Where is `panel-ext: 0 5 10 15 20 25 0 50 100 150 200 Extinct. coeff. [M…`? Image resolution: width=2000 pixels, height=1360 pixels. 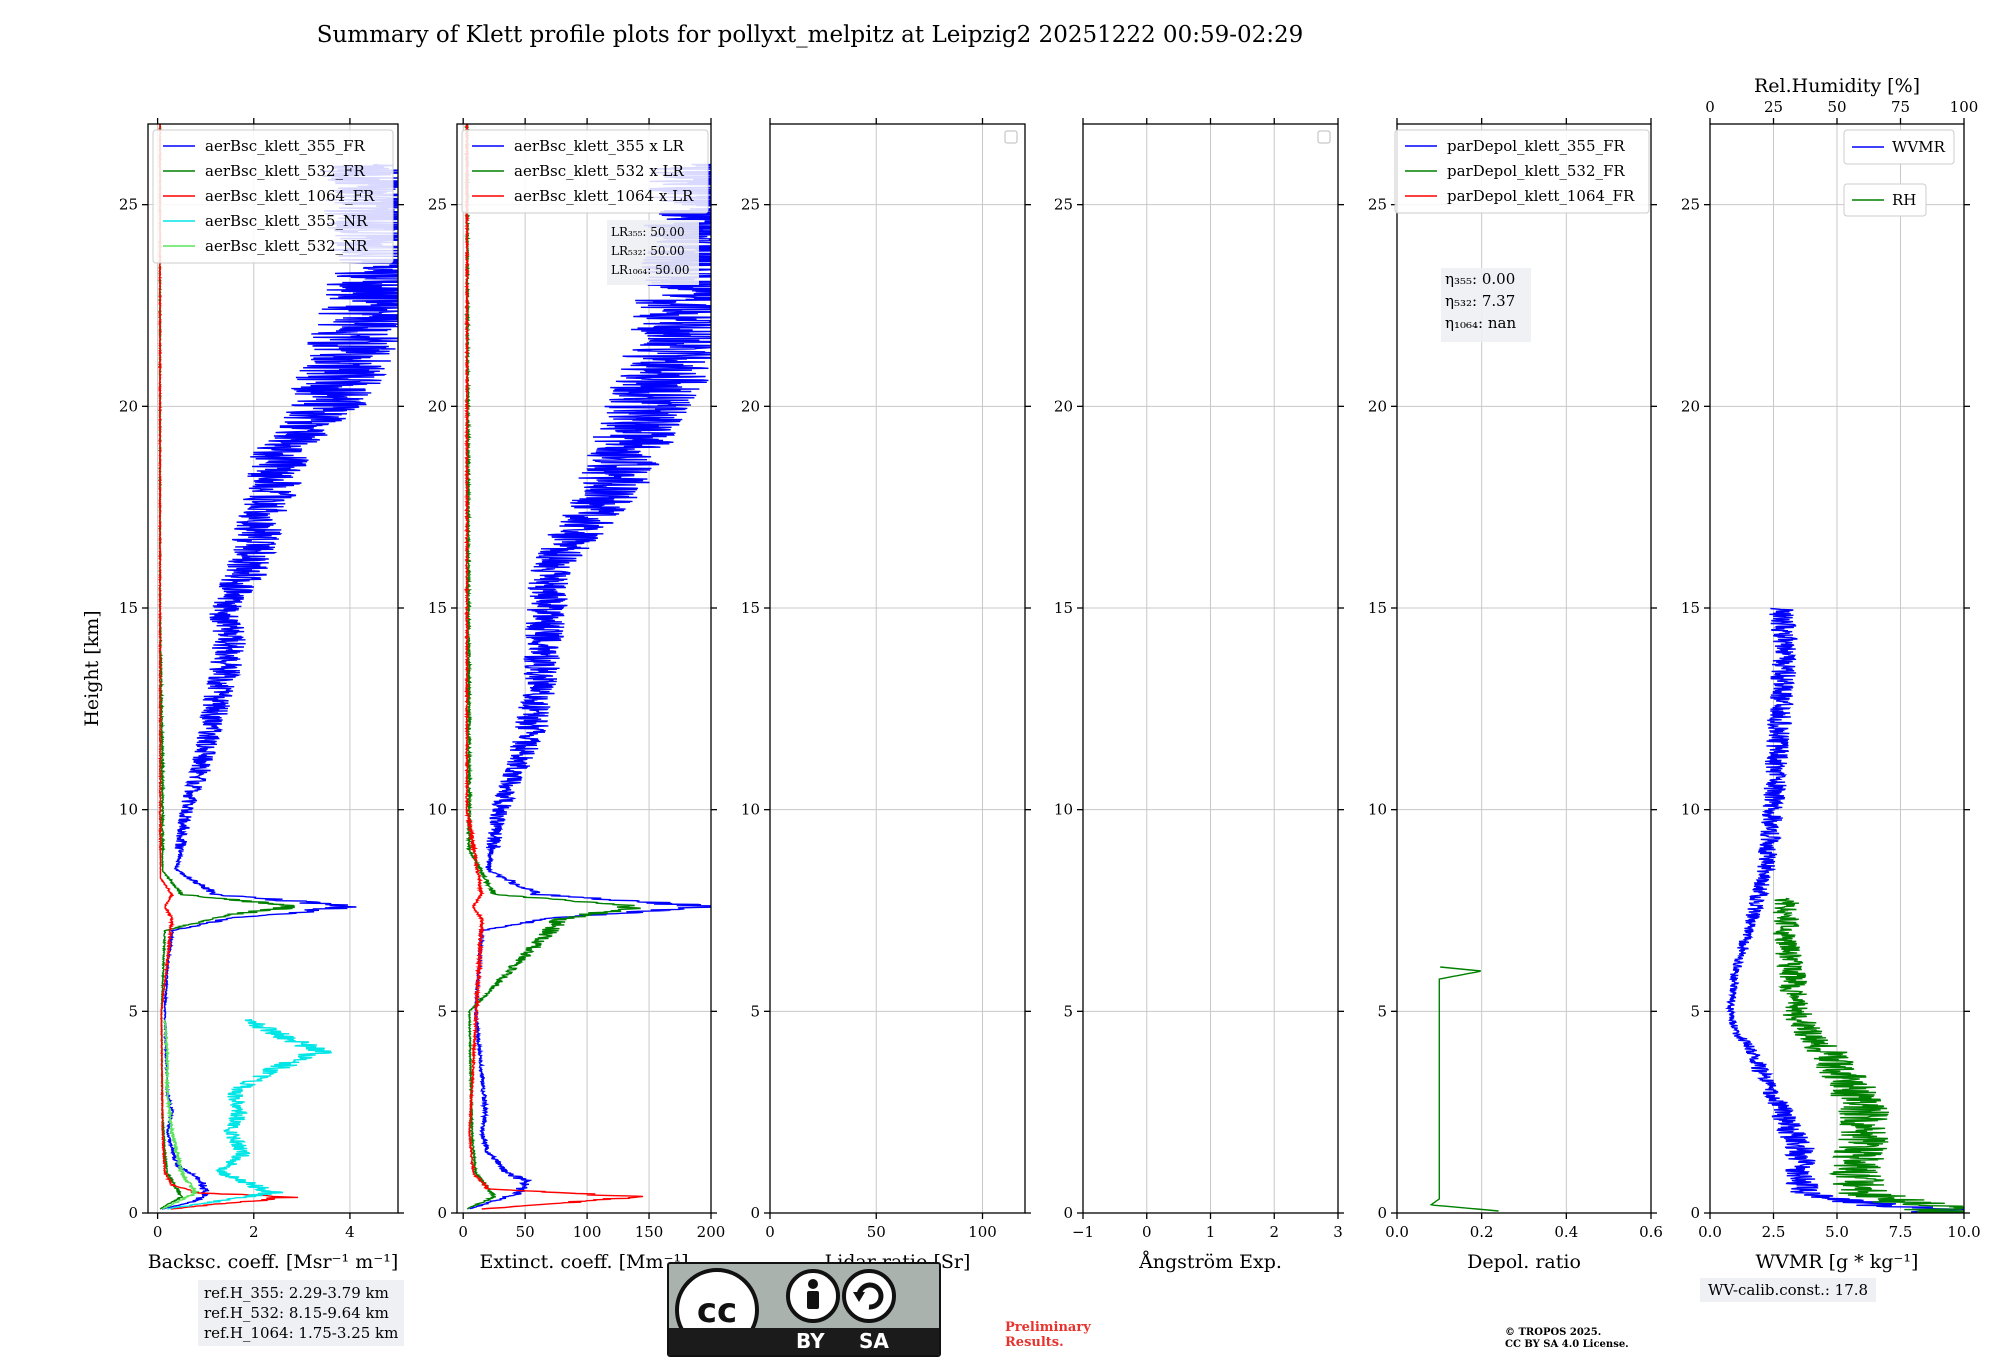
panel-ext: 0 5 10 15 20 25 0 50 100 150 200 Extinct. coeff. [M… is located at coordinates (577, 695).